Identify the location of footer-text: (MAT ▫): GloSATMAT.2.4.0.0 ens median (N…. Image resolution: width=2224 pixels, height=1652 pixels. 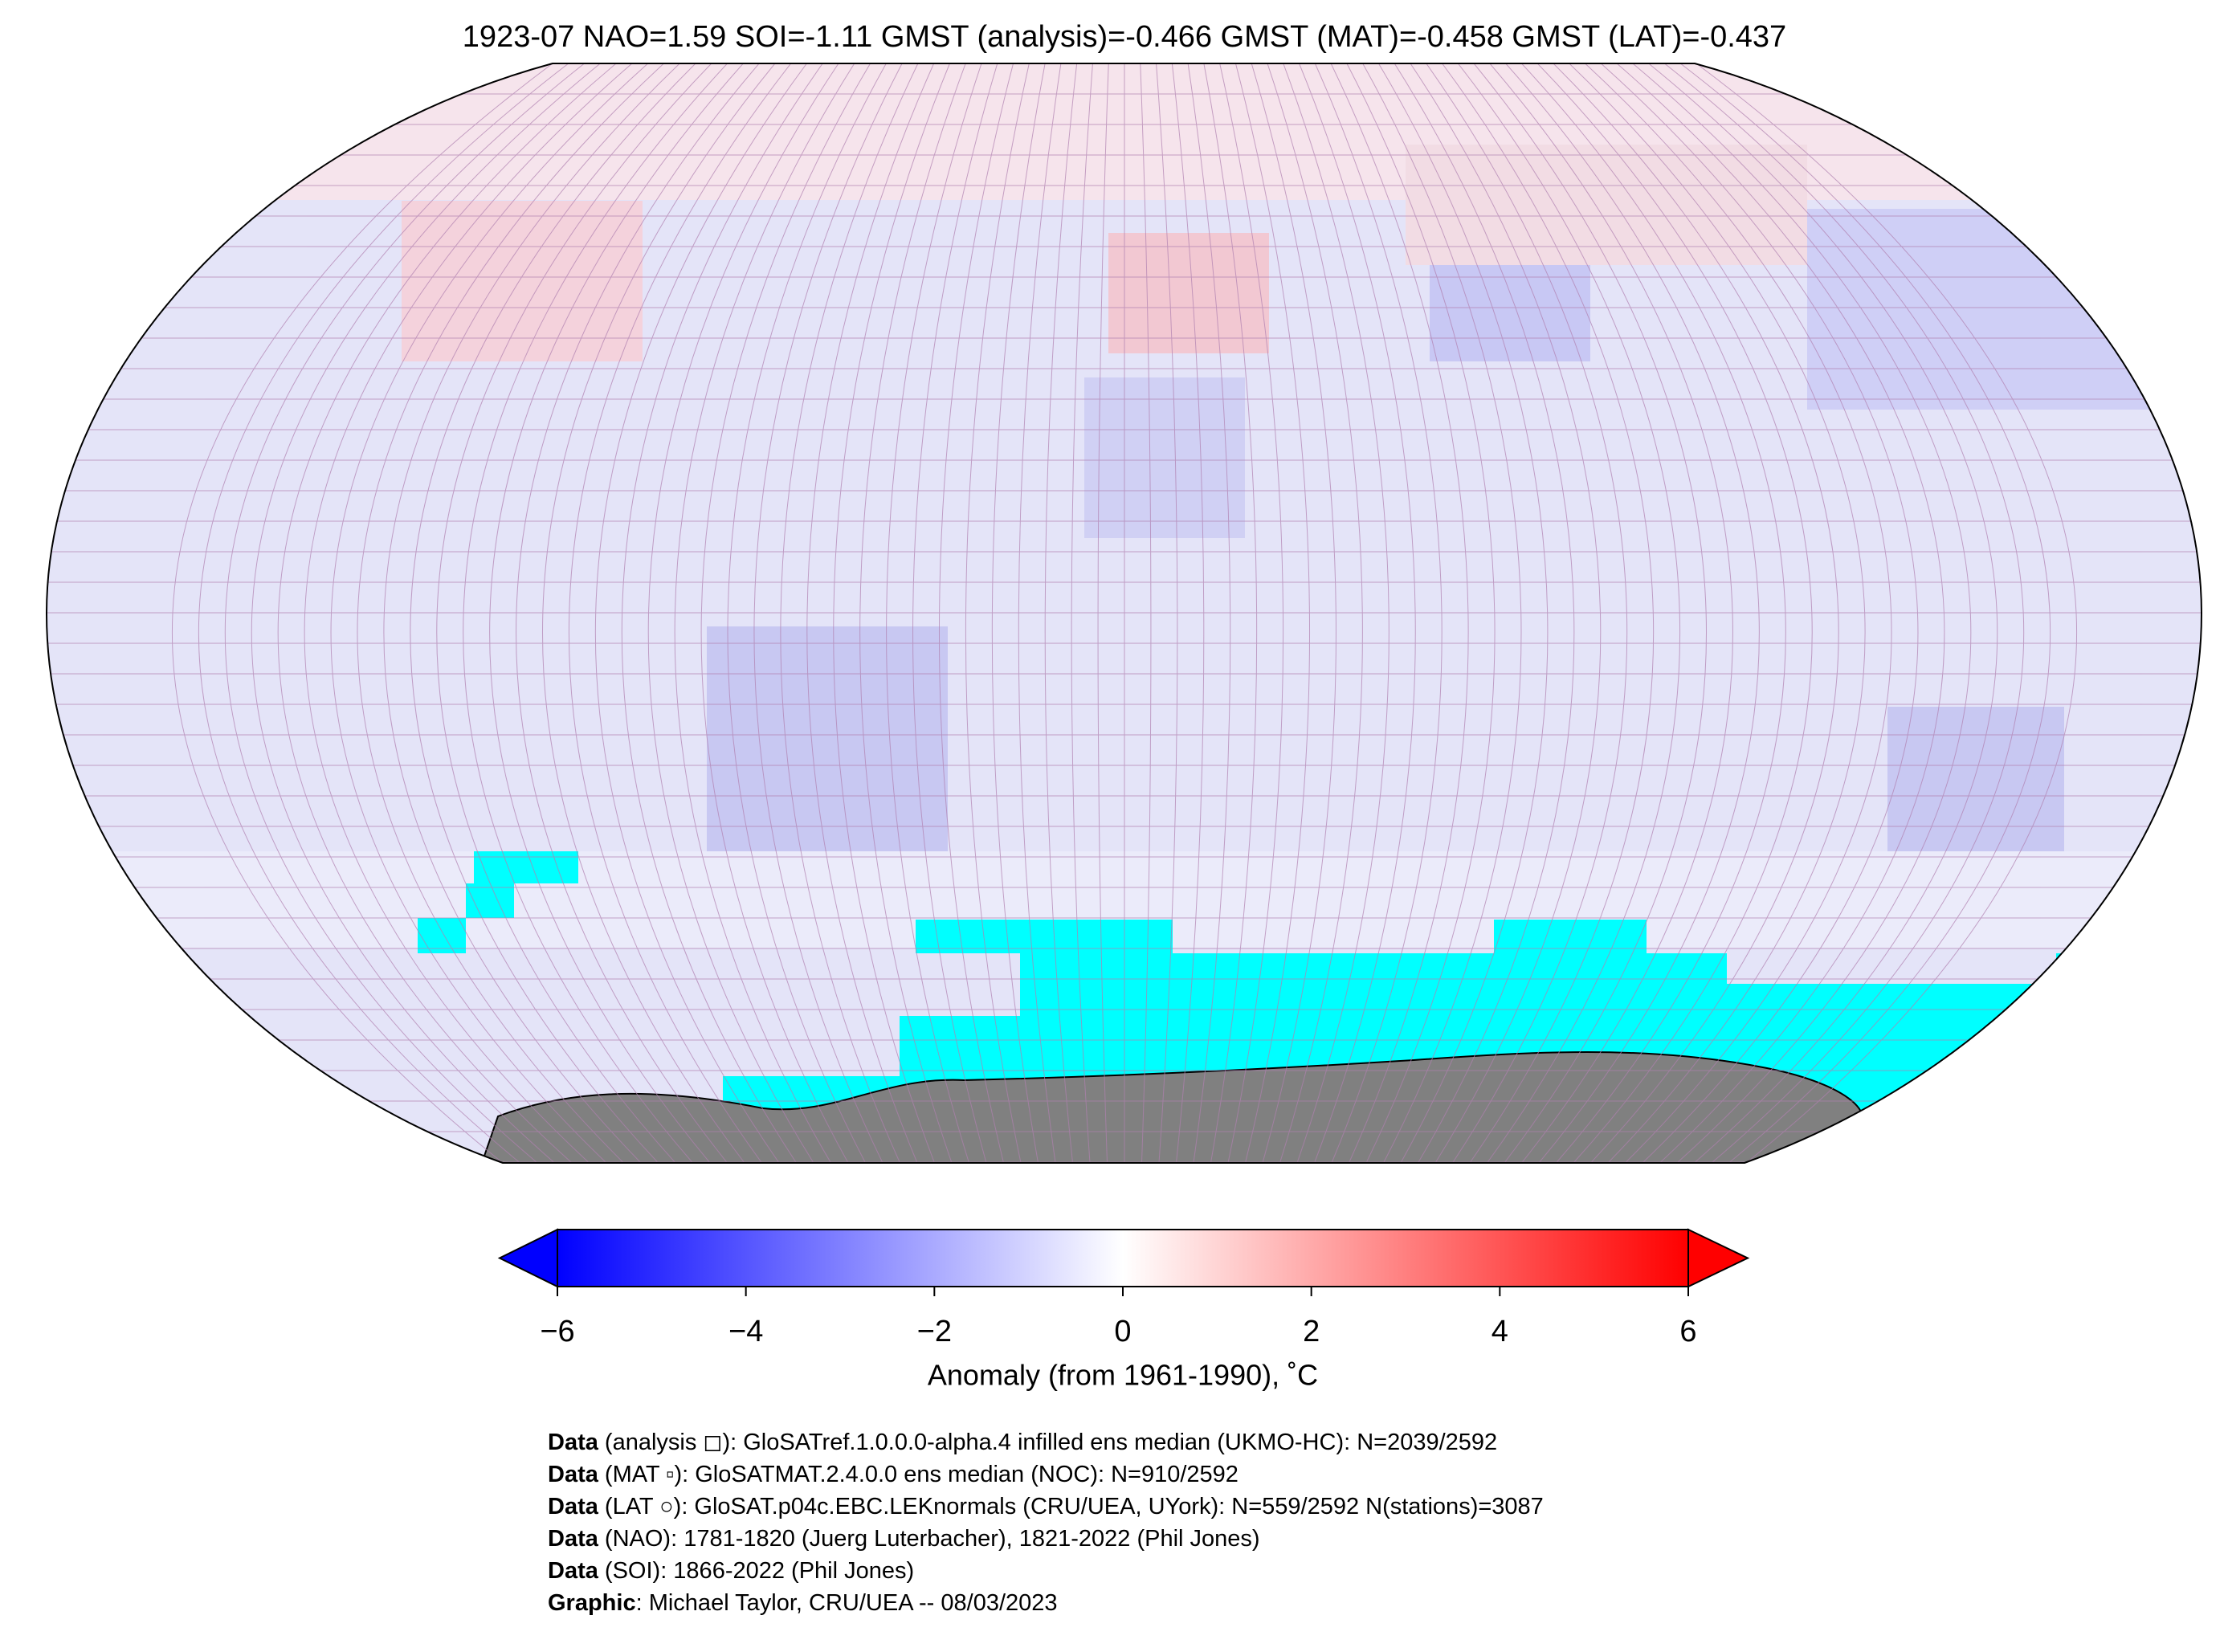
(919, 1474).